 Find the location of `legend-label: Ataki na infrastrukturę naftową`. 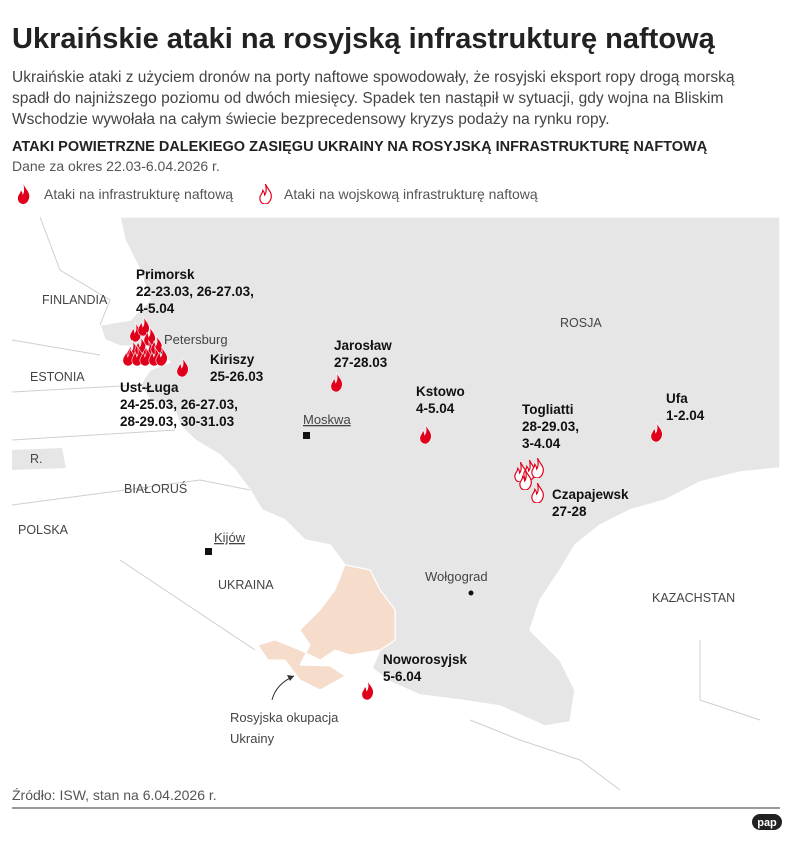

legend-label: Ataki na infrastrukturę naftową is located at coordinates (138, 194).